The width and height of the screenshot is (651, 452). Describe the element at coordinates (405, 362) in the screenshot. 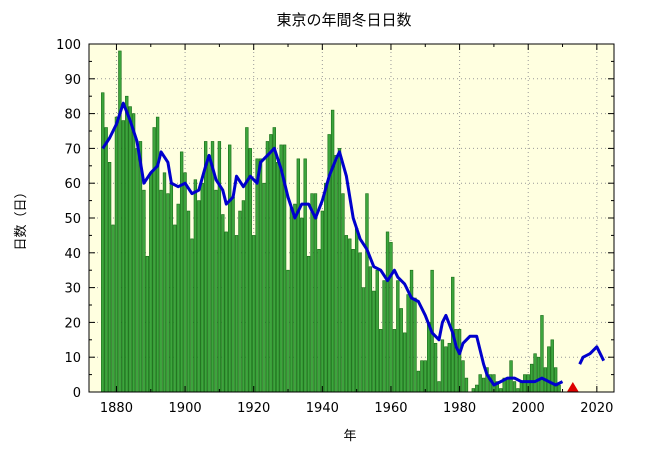

I see `bar-1964` at that location.